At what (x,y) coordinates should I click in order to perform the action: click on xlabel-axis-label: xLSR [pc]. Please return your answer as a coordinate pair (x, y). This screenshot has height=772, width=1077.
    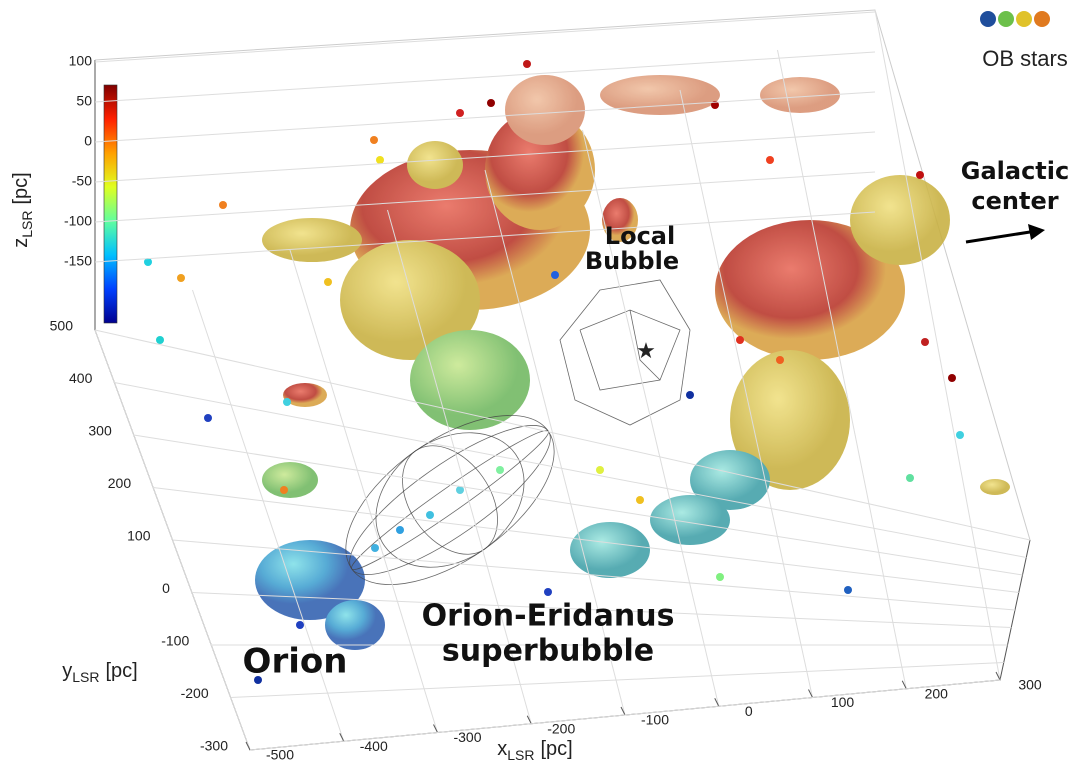
    Looking at the image, I should click on (534, 750).